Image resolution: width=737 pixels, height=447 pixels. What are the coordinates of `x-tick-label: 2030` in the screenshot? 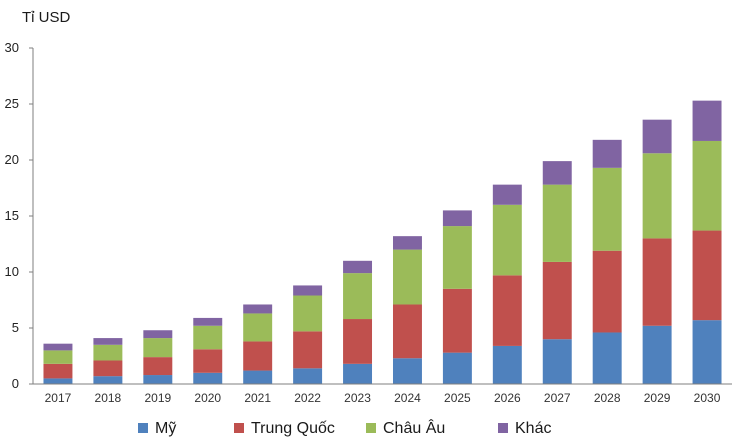 It's located at (707, 398).